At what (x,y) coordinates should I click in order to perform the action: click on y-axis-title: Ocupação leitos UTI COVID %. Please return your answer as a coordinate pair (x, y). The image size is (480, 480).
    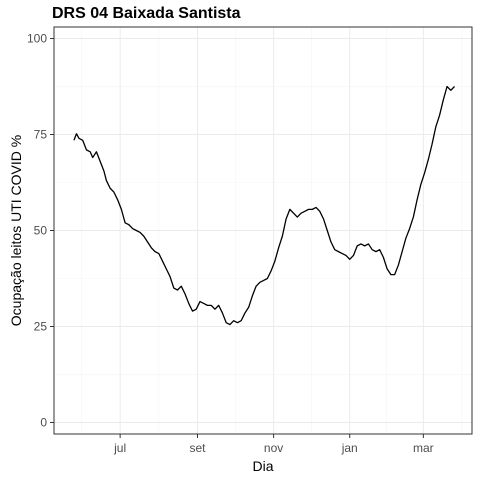
    Looking at the image, I should click on (16, 230).